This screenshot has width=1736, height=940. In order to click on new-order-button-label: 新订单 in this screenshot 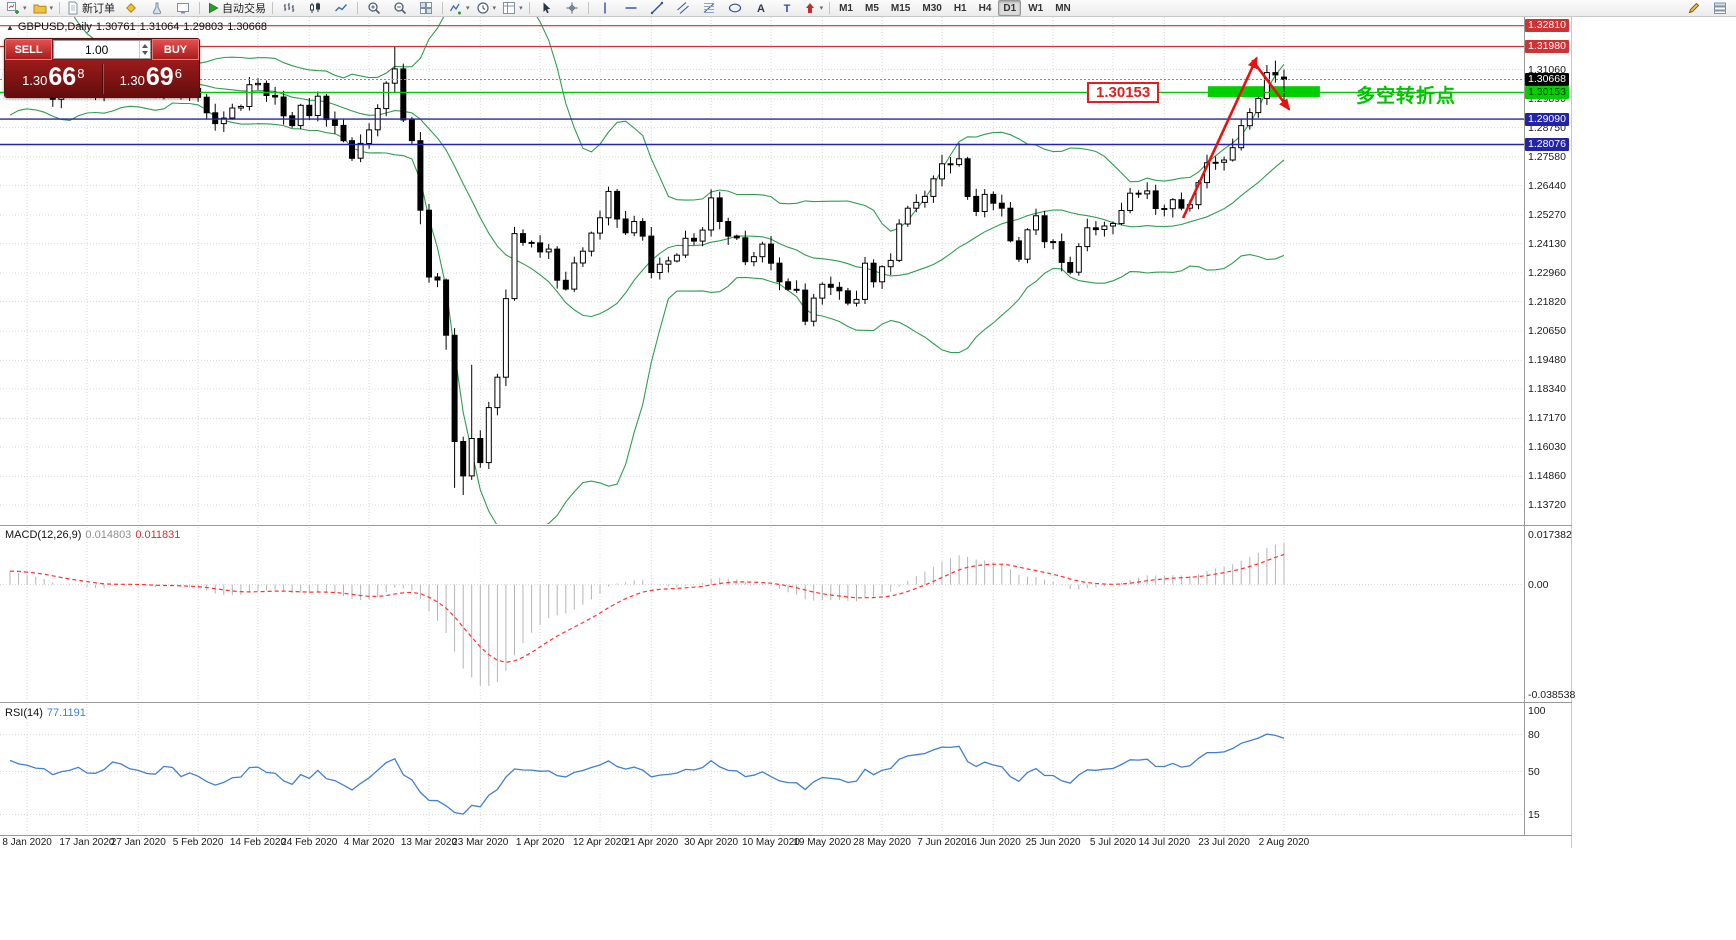, I will do `click(99, 9)`.